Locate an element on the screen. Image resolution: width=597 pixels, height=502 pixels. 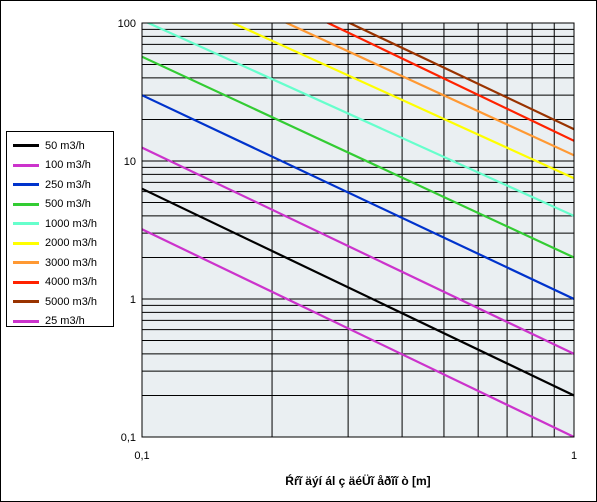
legend-item: 1000 m3/h is located at coordinates (60, 224).